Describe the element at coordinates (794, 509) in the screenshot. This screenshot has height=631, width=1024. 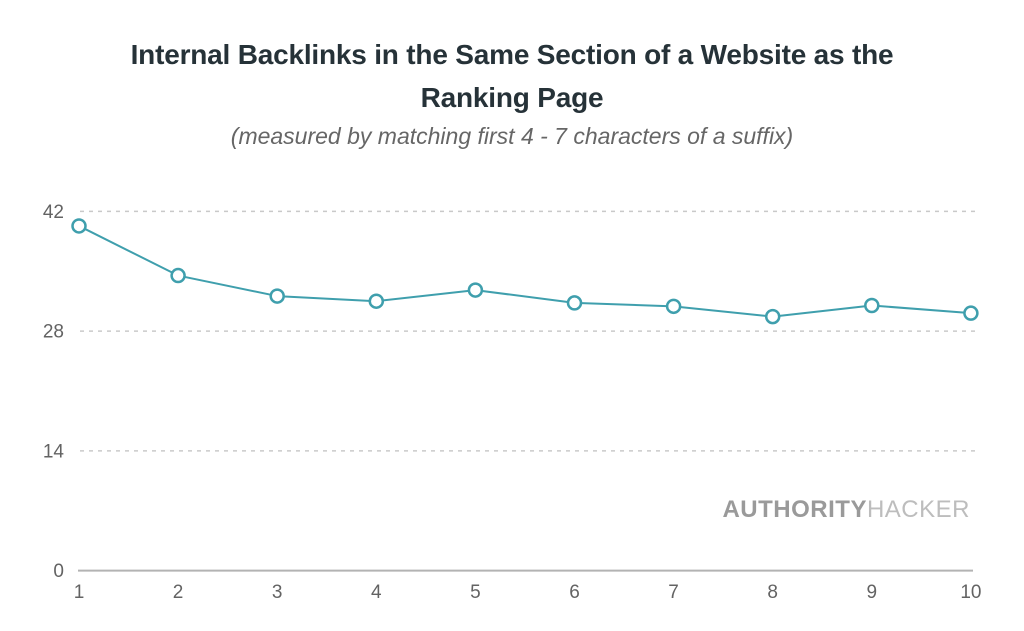
I see `watermark-authority: AUTHORITY` at that location.